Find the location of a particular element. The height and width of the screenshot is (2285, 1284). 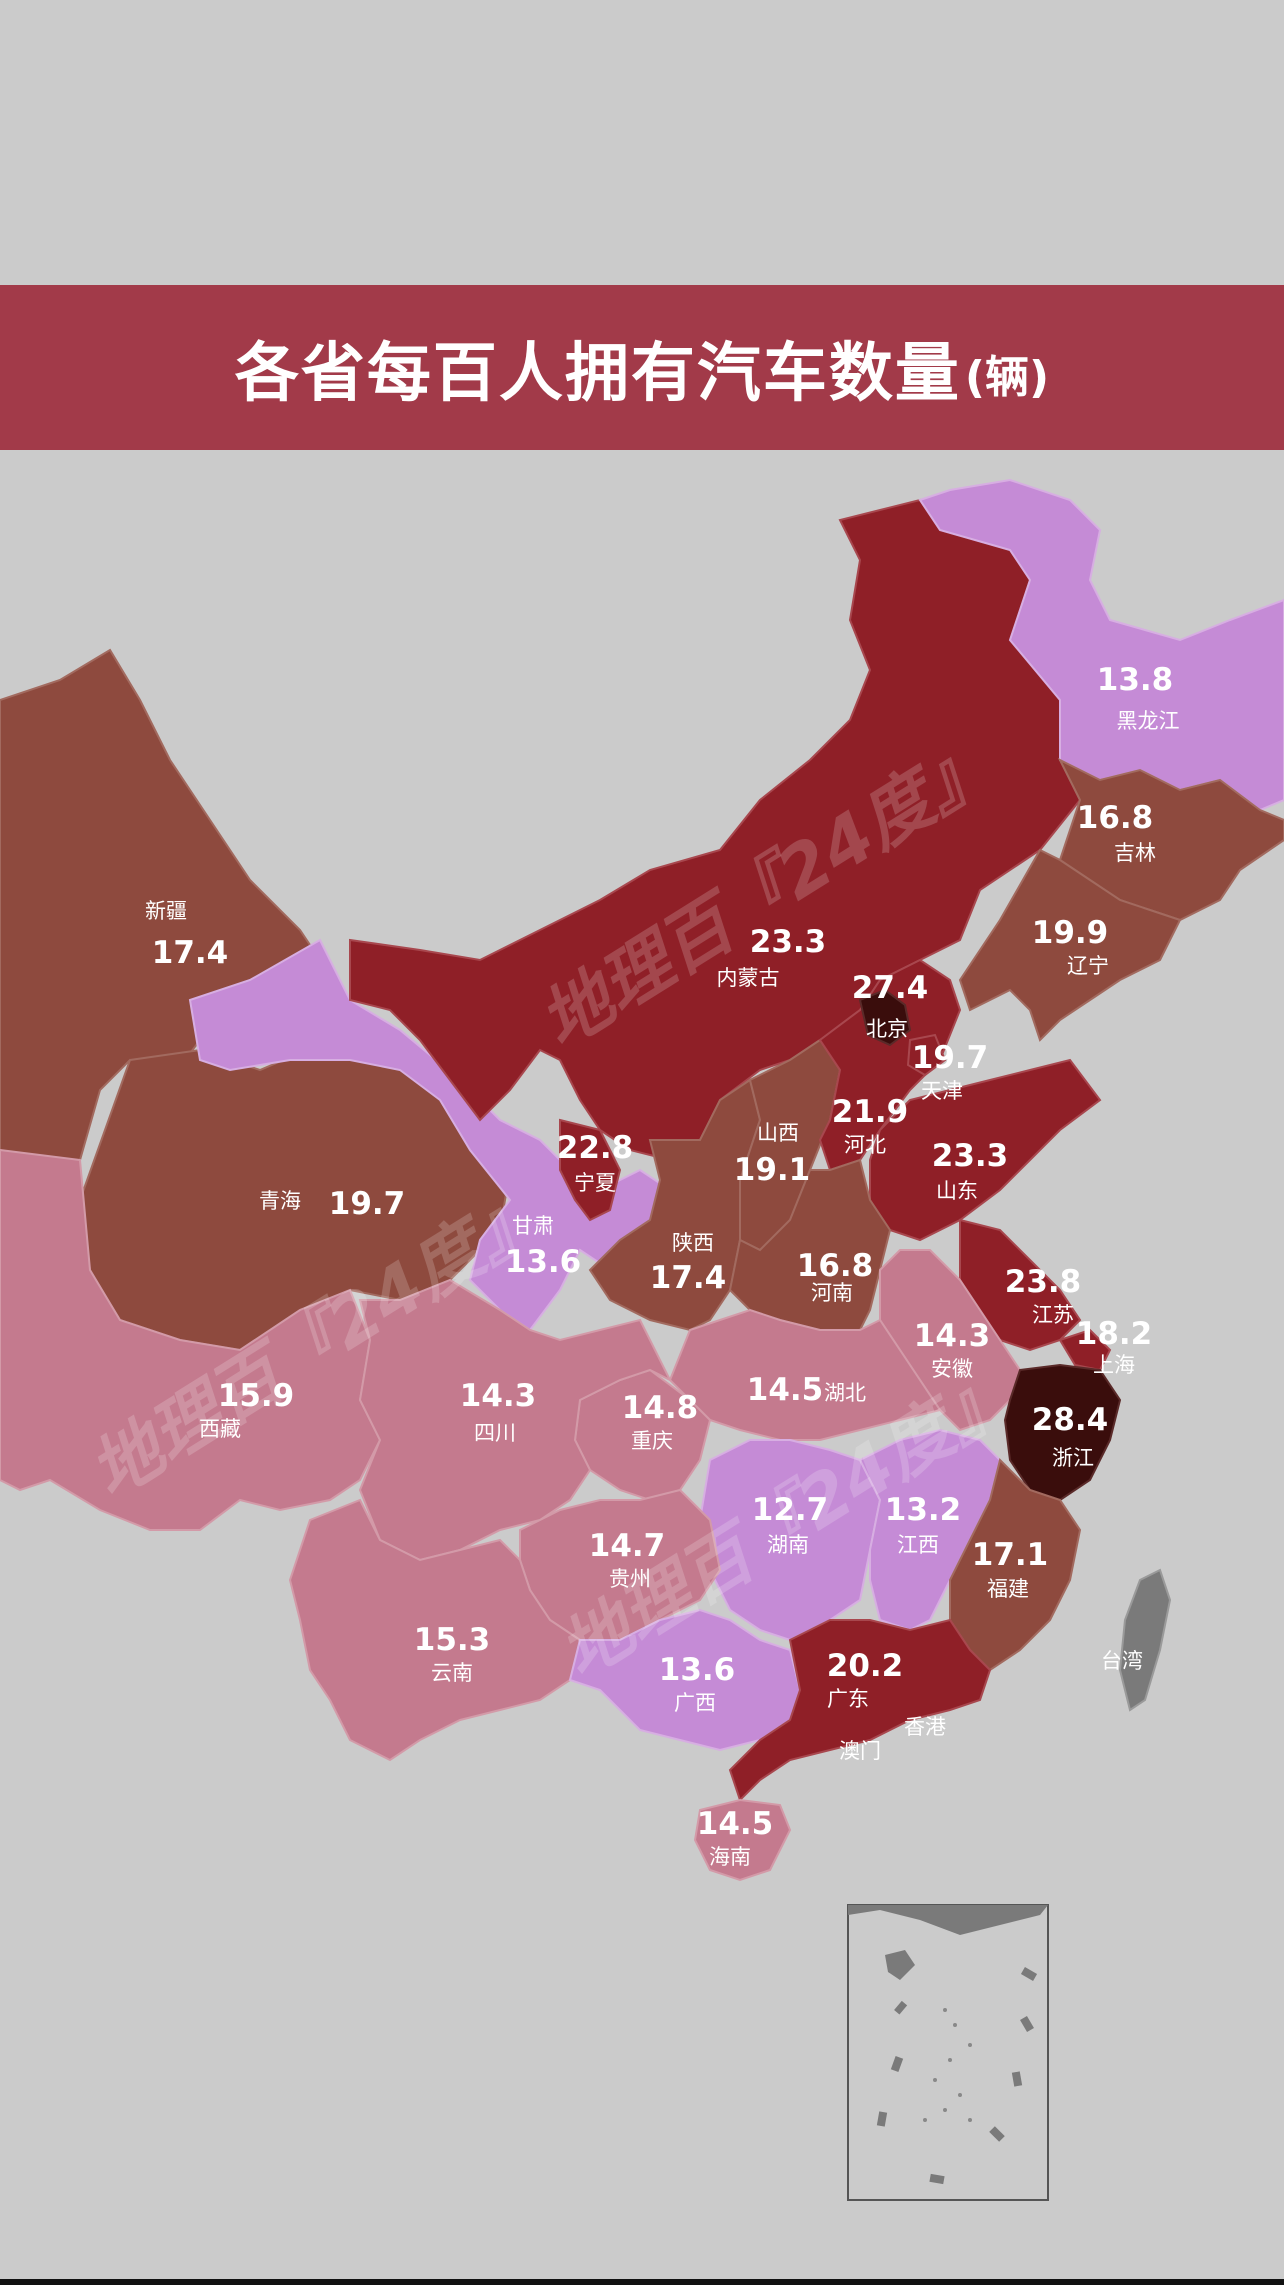

title-banner: 各省每百人拥有汽车数量 (辆) is located at coordinates (642, 367).